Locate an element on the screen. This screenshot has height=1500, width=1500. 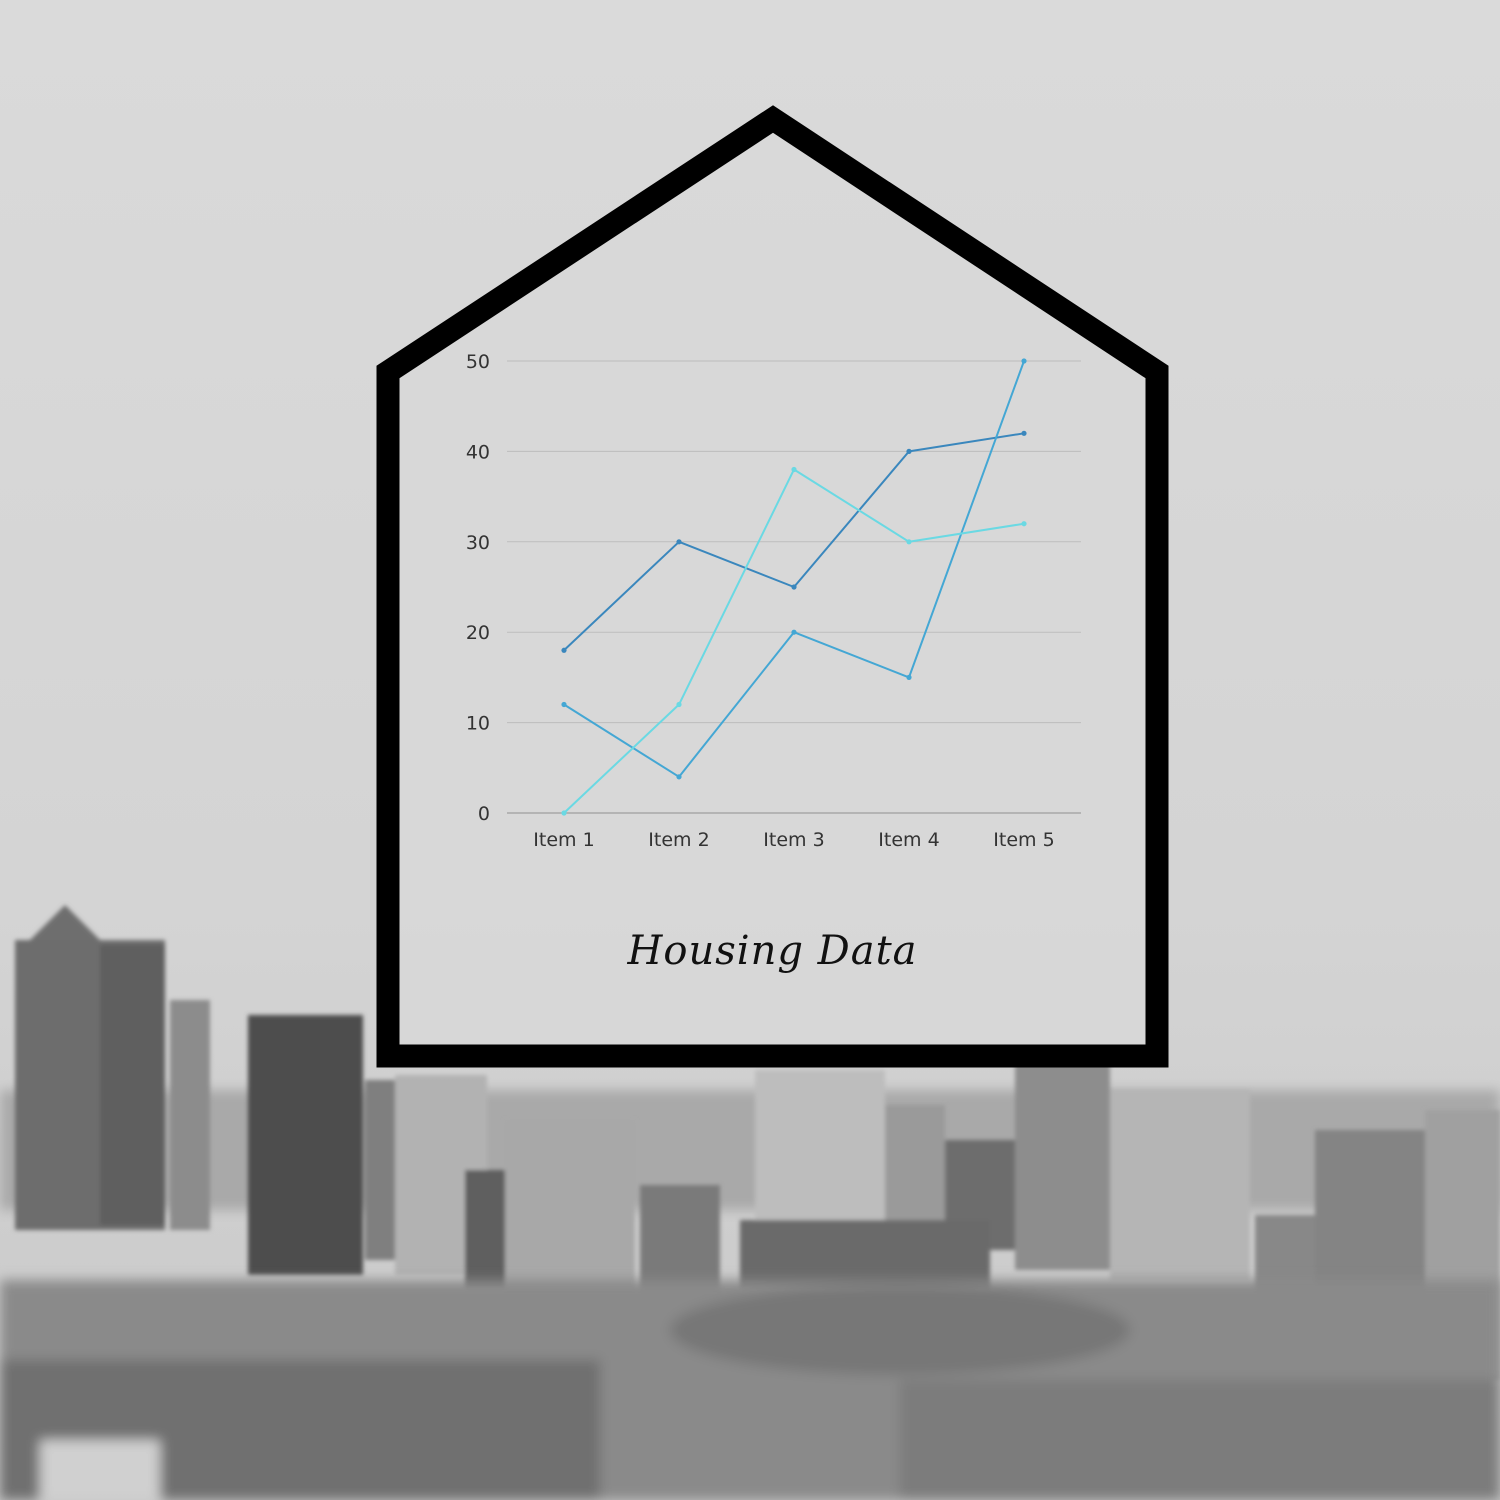
y-tick-label: 10 is located at coordinates (478, 724).